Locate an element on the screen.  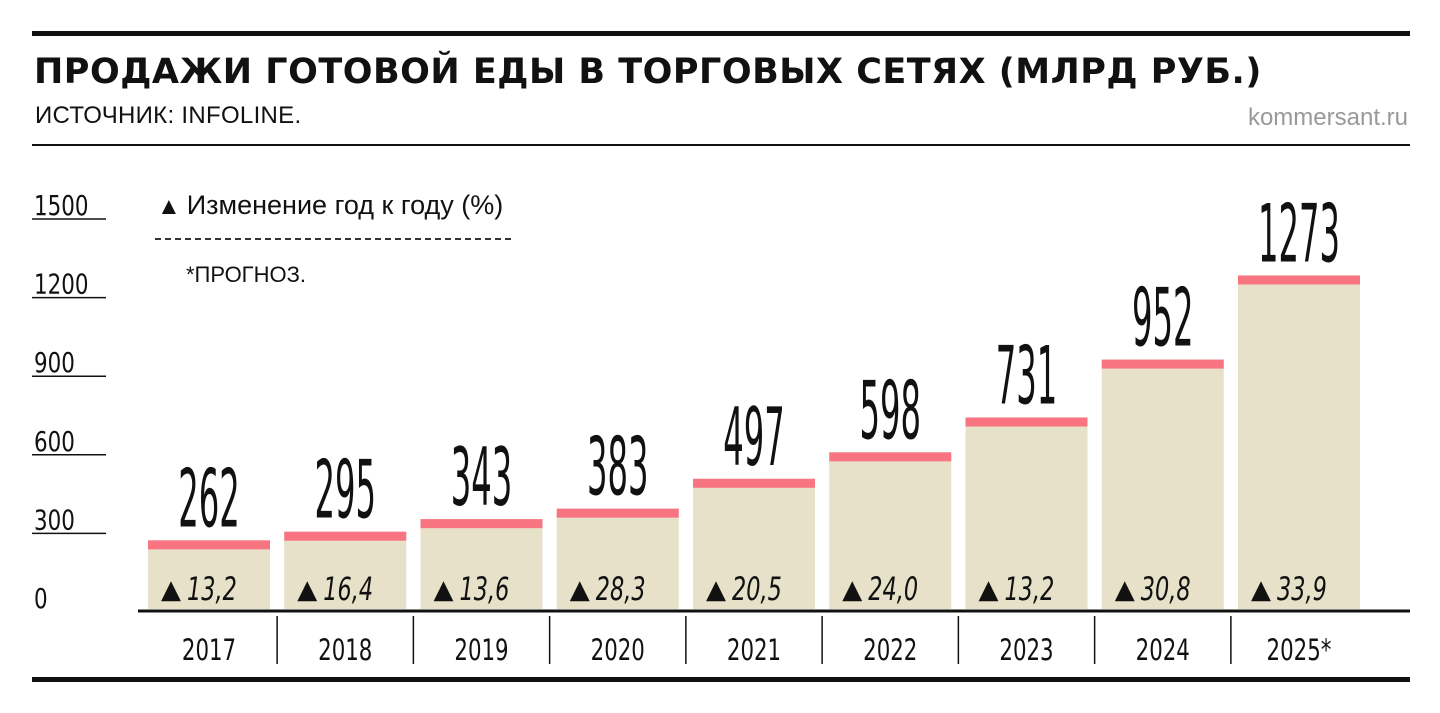
change-value: 24,0 is located at coordinates (893, 589).